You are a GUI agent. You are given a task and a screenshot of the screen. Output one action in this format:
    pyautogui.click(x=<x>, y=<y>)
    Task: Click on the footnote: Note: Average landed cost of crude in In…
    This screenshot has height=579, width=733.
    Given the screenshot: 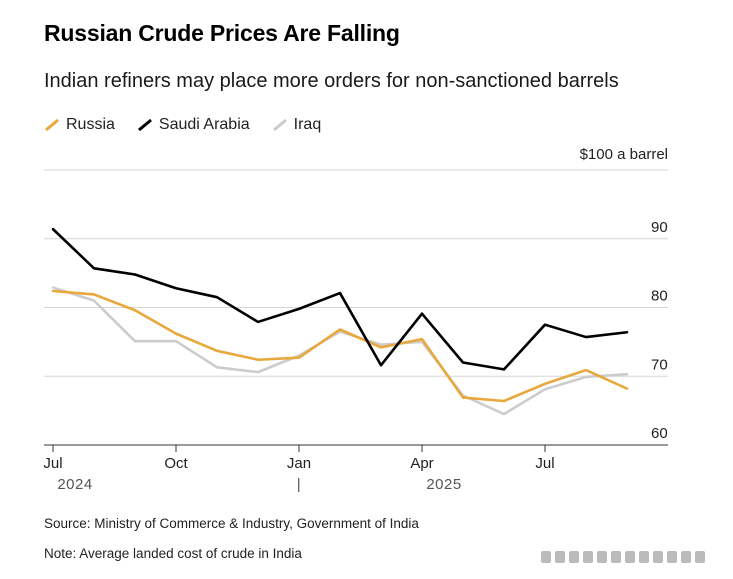 What is the action you would take?
    pyautogui.click(x=173, y=553)
    